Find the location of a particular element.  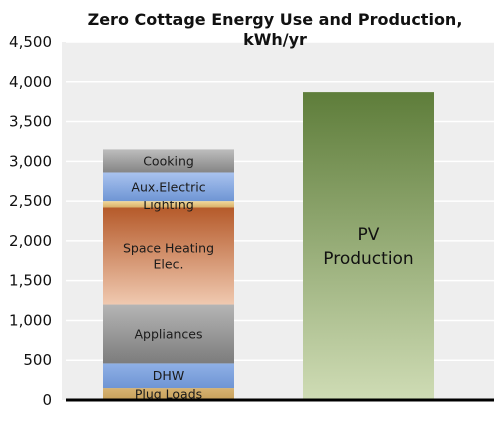

y-tick-label: 2,000 is located at coordinates (30, 241).